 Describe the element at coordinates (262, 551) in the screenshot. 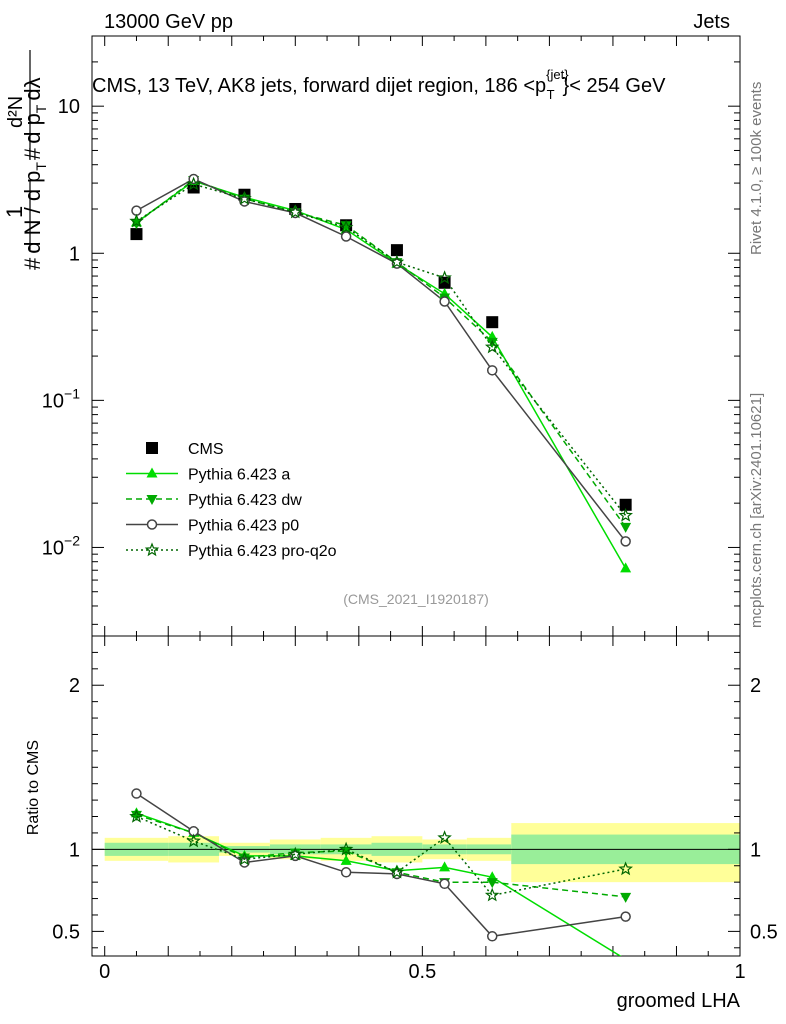

I see `legend-label: Pythia 6.423 pro-q2o` at that location.